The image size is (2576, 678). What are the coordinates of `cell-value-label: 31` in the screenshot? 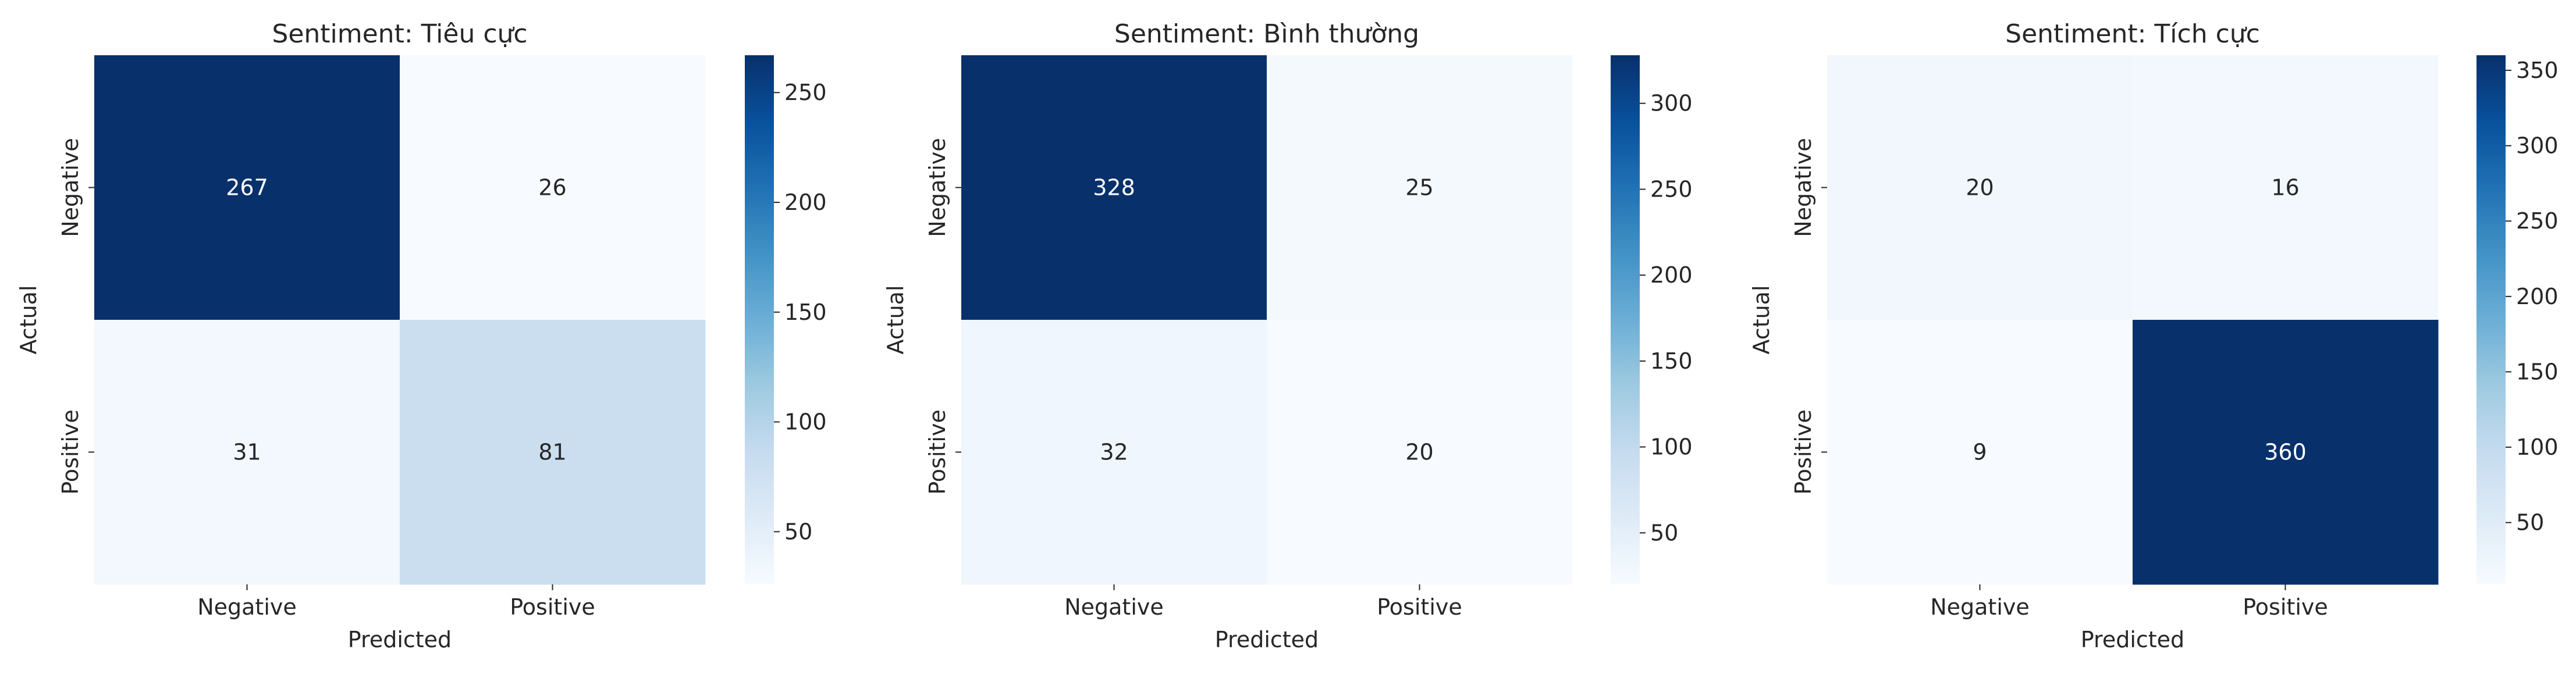 It's located at (247, 452).